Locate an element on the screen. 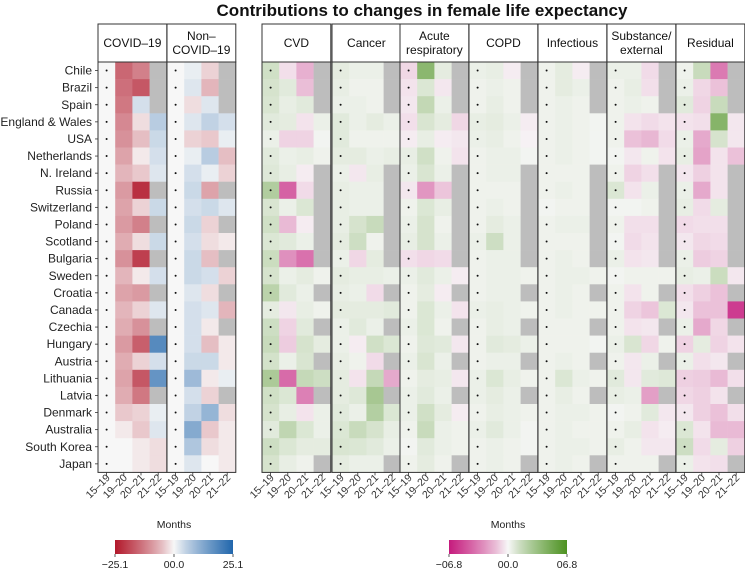 The height and width of the screenshot is (578, 745). panel-label-infectious: Infectious is located at coordinates (572, 43).